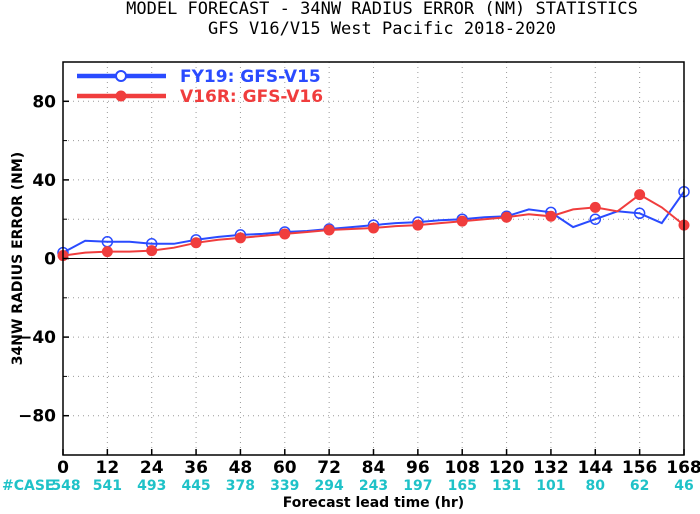 This screenshot has height=514, width=700. Describe the element at coordinates (507, 468) in the screenshot. I see `x-tick-label: 120` at that location.